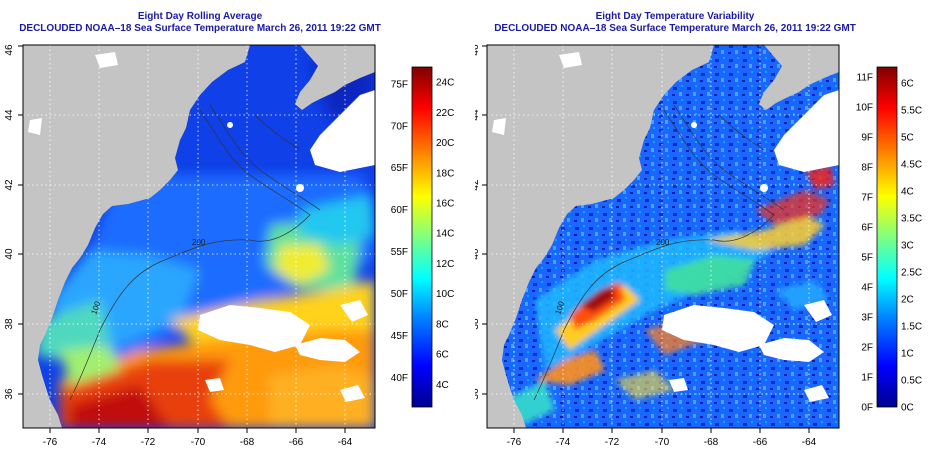 The width and height of the screenshot is (950, 475). I want to click on colorbar-label: 75F, so click(399, 84).